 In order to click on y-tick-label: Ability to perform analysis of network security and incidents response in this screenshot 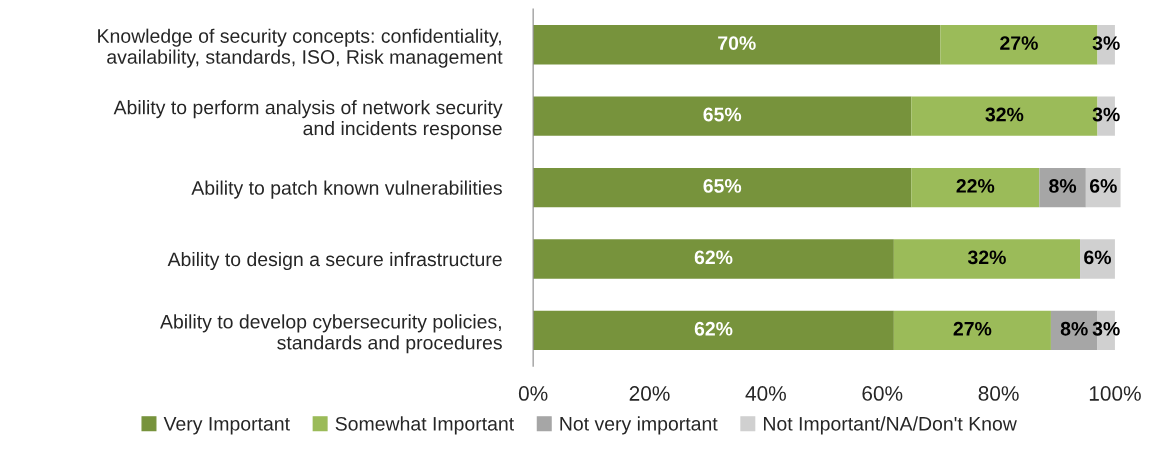, I will do `click(308, 120)`.